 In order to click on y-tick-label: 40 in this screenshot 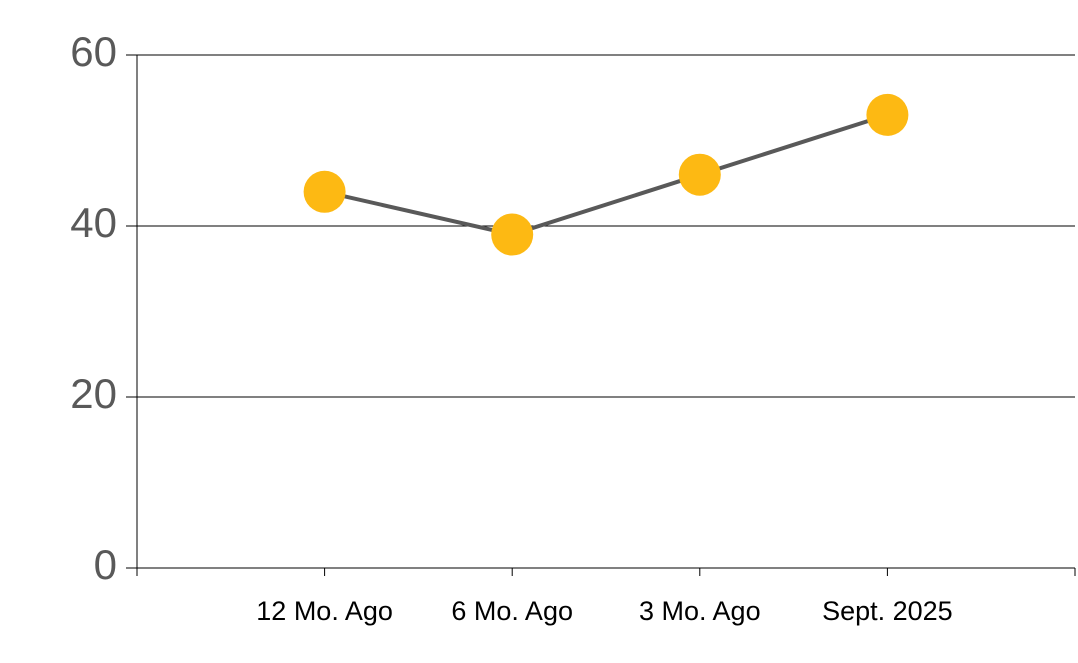, I will do `click(93, 222)`.